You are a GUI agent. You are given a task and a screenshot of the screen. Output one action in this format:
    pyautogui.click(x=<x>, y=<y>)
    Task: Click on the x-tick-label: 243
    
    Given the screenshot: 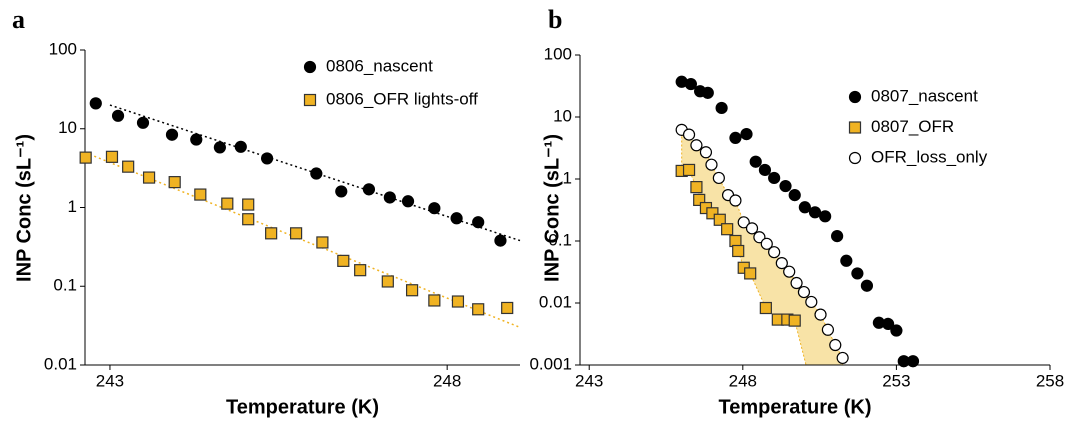 What is the action you would take?
    pyautogui.click(x=110, y=380)
    